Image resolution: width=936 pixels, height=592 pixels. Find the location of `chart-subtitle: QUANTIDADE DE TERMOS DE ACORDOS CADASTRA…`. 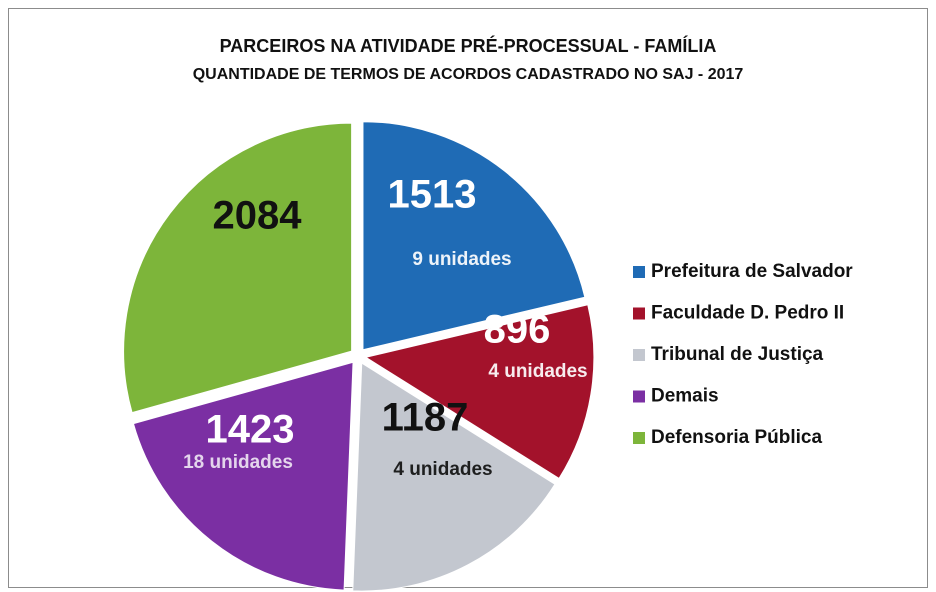

chart-subtitle: QUANTIDADE DE TERMOS DE ACORDOS CADASTRA… is located at coordinates (468, 74).